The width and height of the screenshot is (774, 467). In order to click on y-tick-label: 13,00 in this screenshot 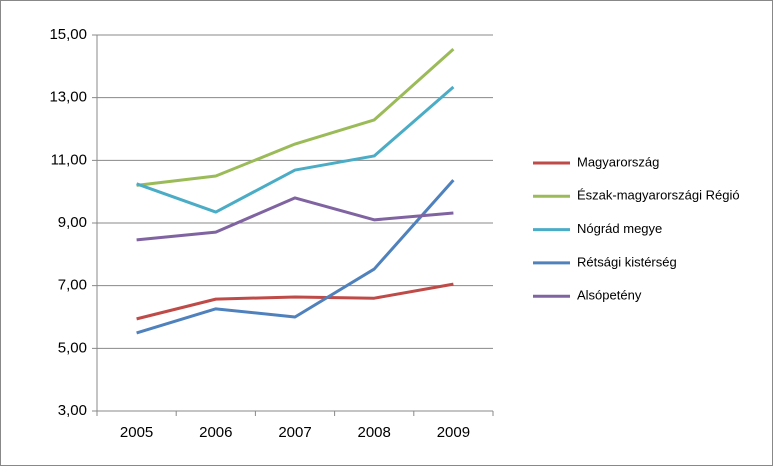, I will do `click(68, 97)`.